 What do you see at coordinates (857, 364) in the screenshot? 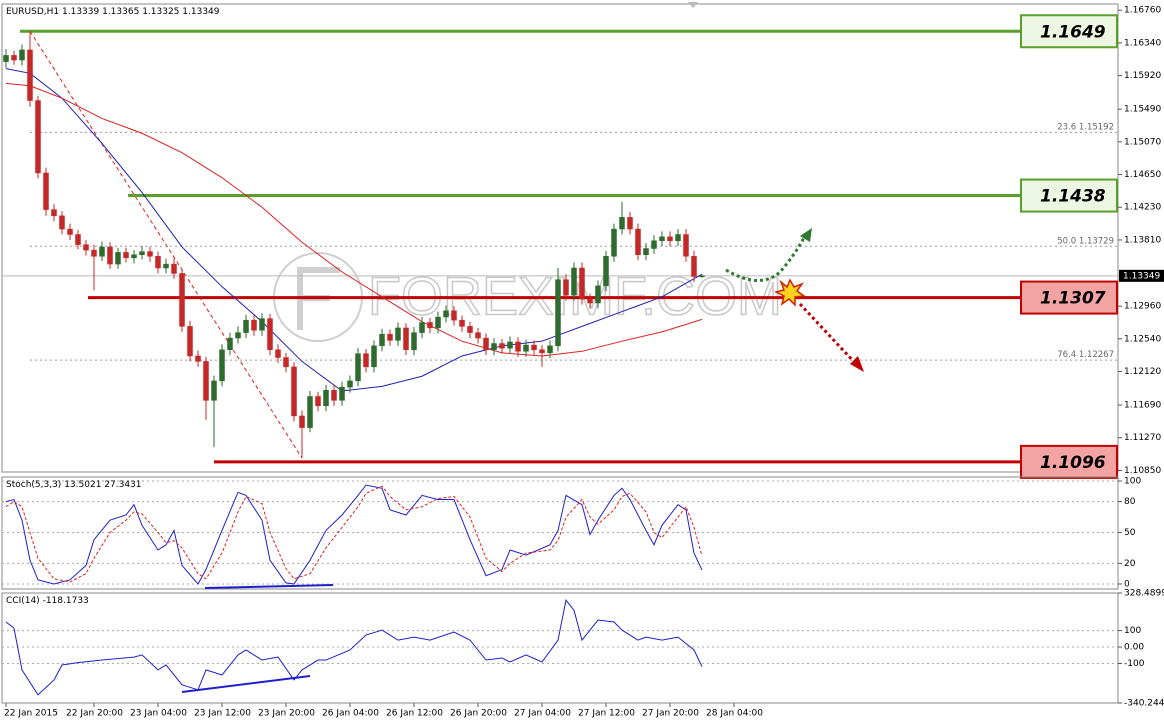
I see `bearish-arrowhead` at bounding box center [857, 364].